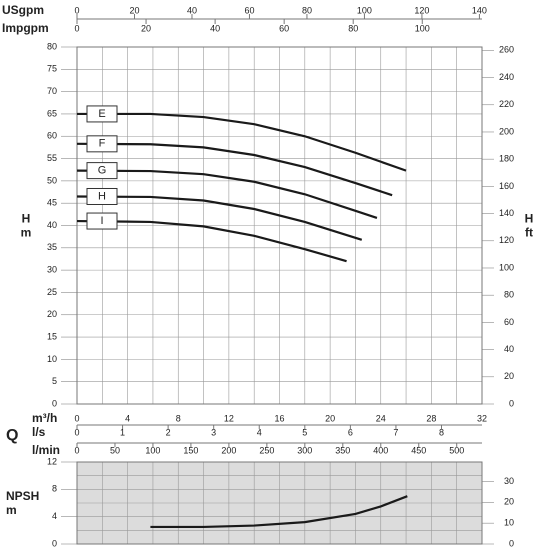 This screenshot has height=550, width=537. Describe the element at coordinates (52, 91) in the screenshot. I see `y-tick-label: 70` at that location.